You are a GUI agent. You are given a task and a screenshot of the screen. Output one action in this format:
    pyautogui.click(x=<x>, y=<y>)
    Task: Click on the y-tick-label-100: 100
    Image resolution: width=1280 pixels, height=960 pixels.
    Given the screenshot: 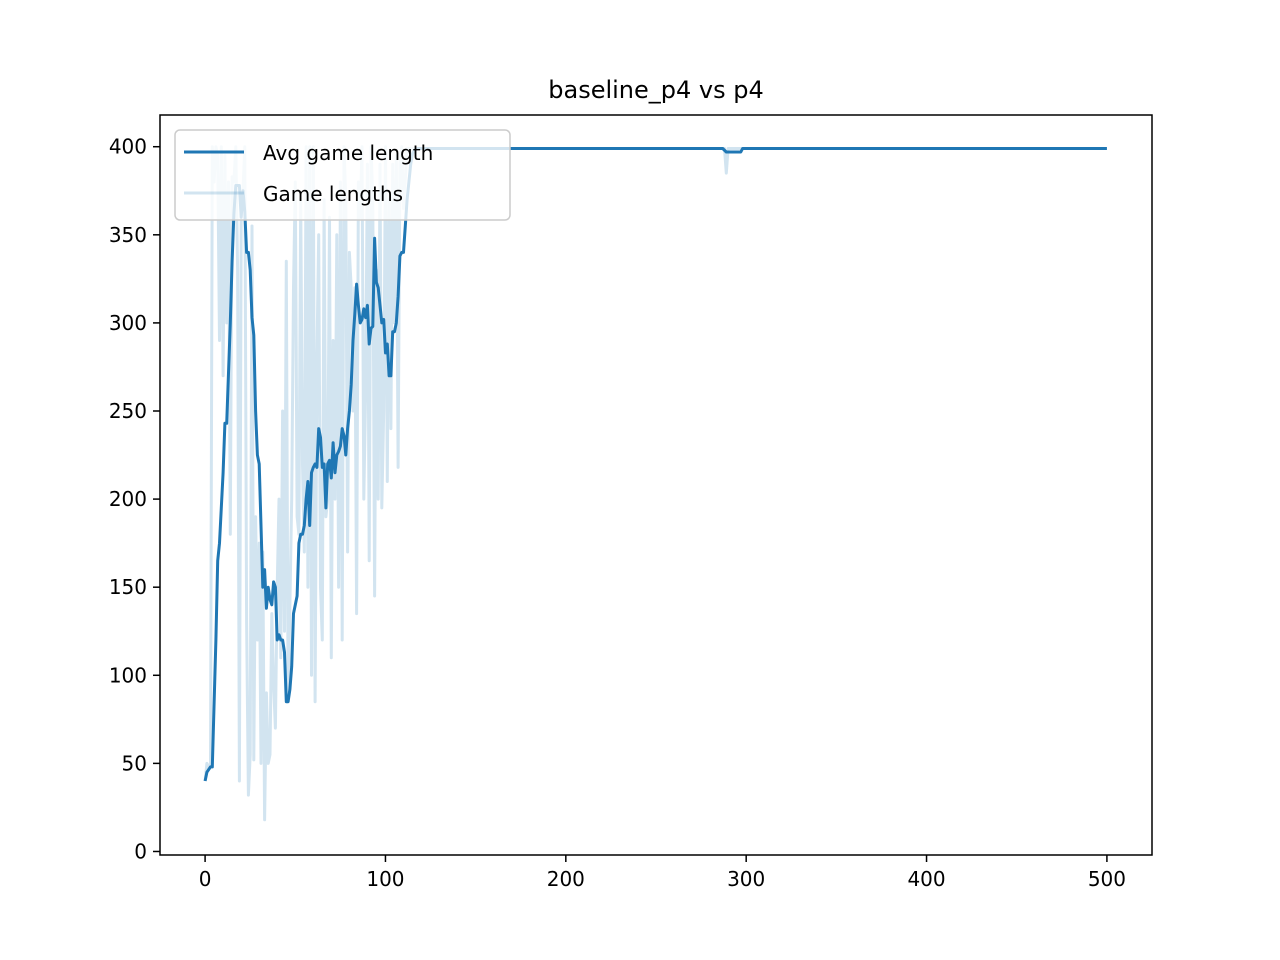 What is the action you would take?
    pyautogui.click(x=128, y=675)
    